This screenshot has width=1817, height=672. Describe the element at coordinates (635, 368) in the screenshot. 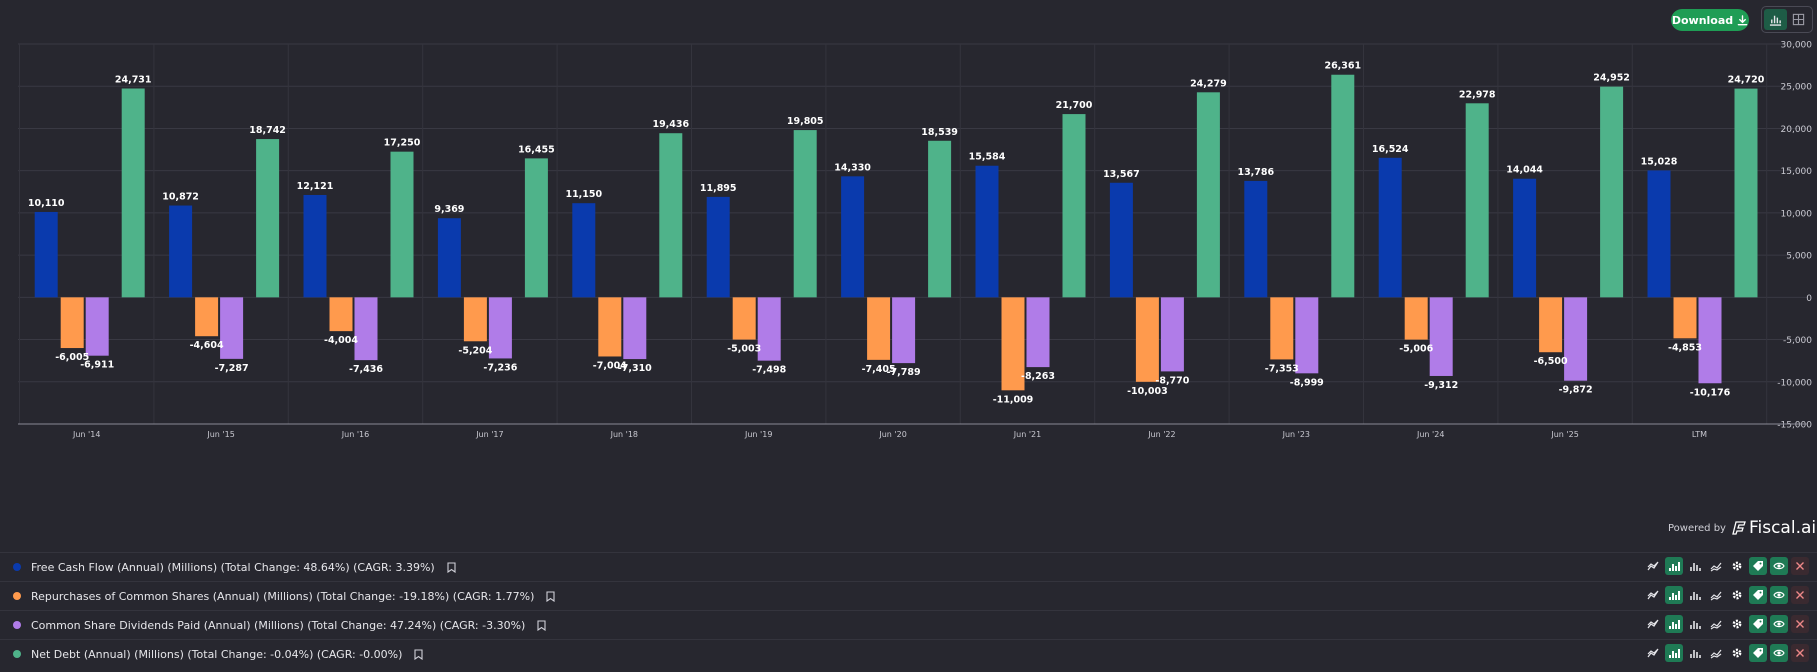

I see `bar-data-label: -7,310` at that location.